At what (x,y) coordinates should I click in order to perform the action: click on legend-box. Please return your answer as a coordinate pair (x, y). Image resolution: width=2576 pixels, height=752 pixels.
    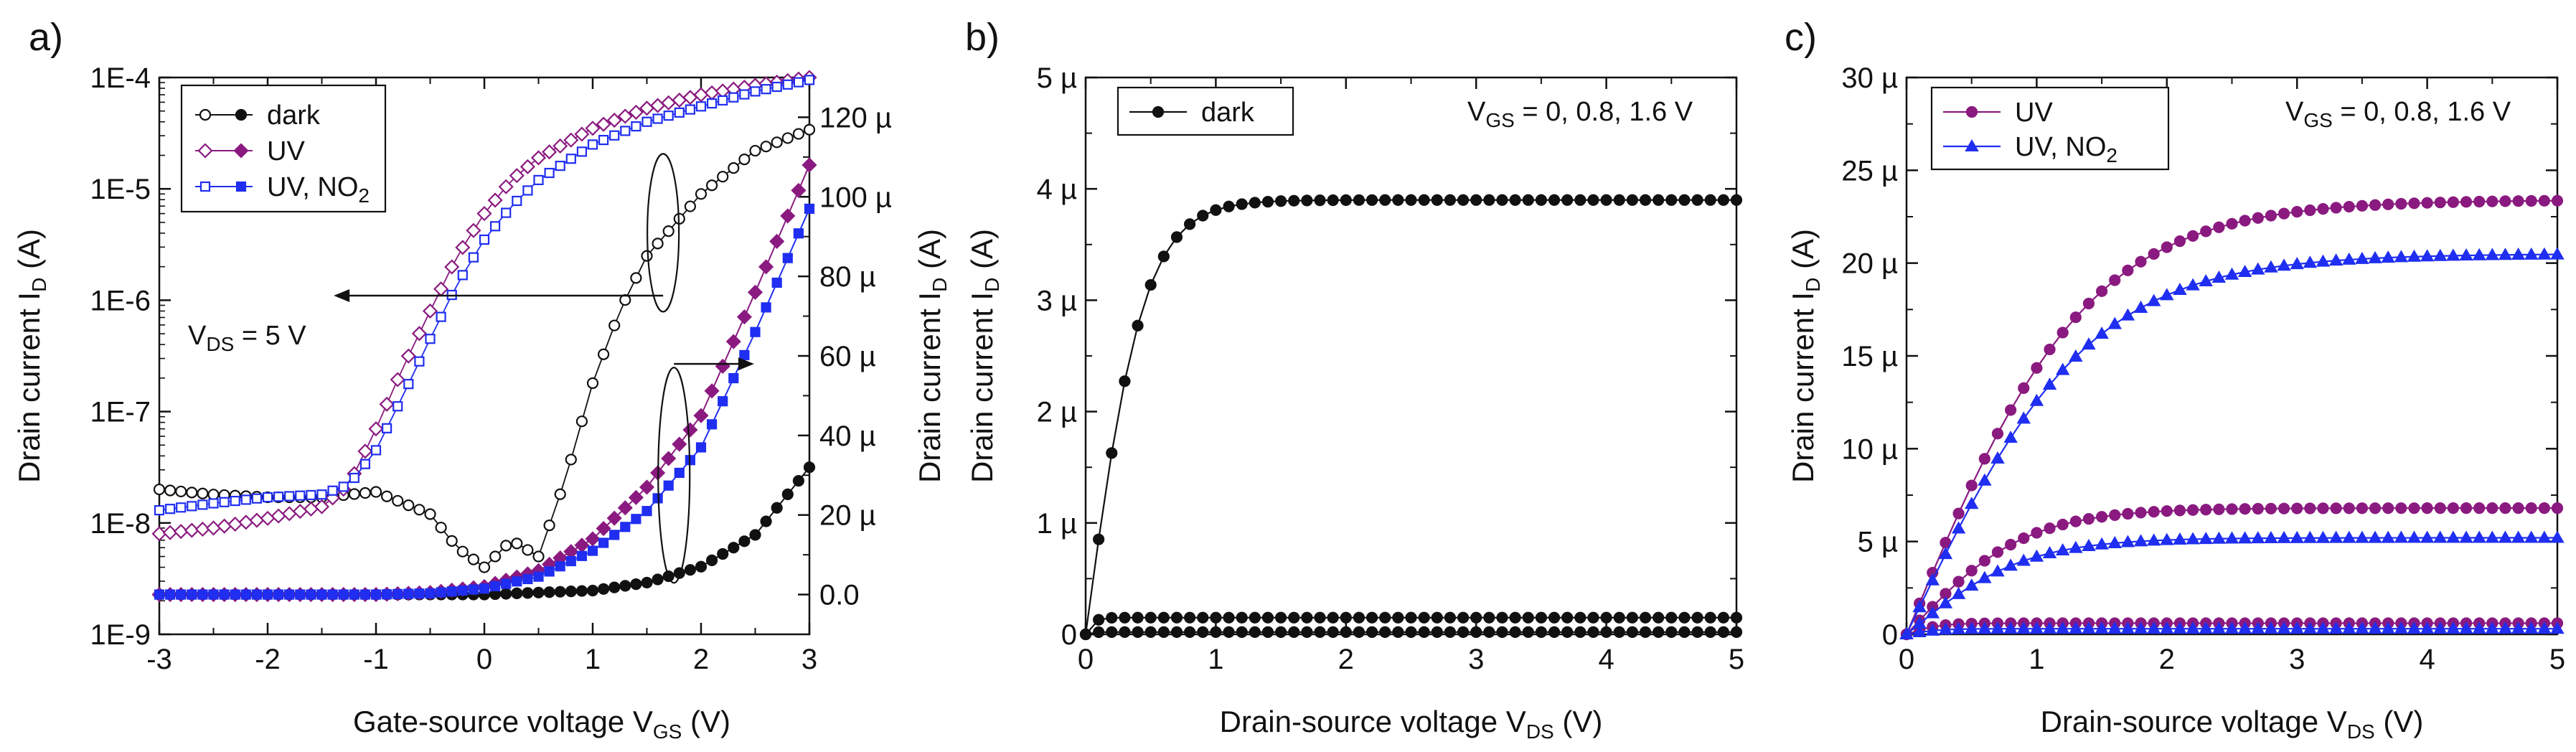
    Looking at the image, I should click on (2050, 128).